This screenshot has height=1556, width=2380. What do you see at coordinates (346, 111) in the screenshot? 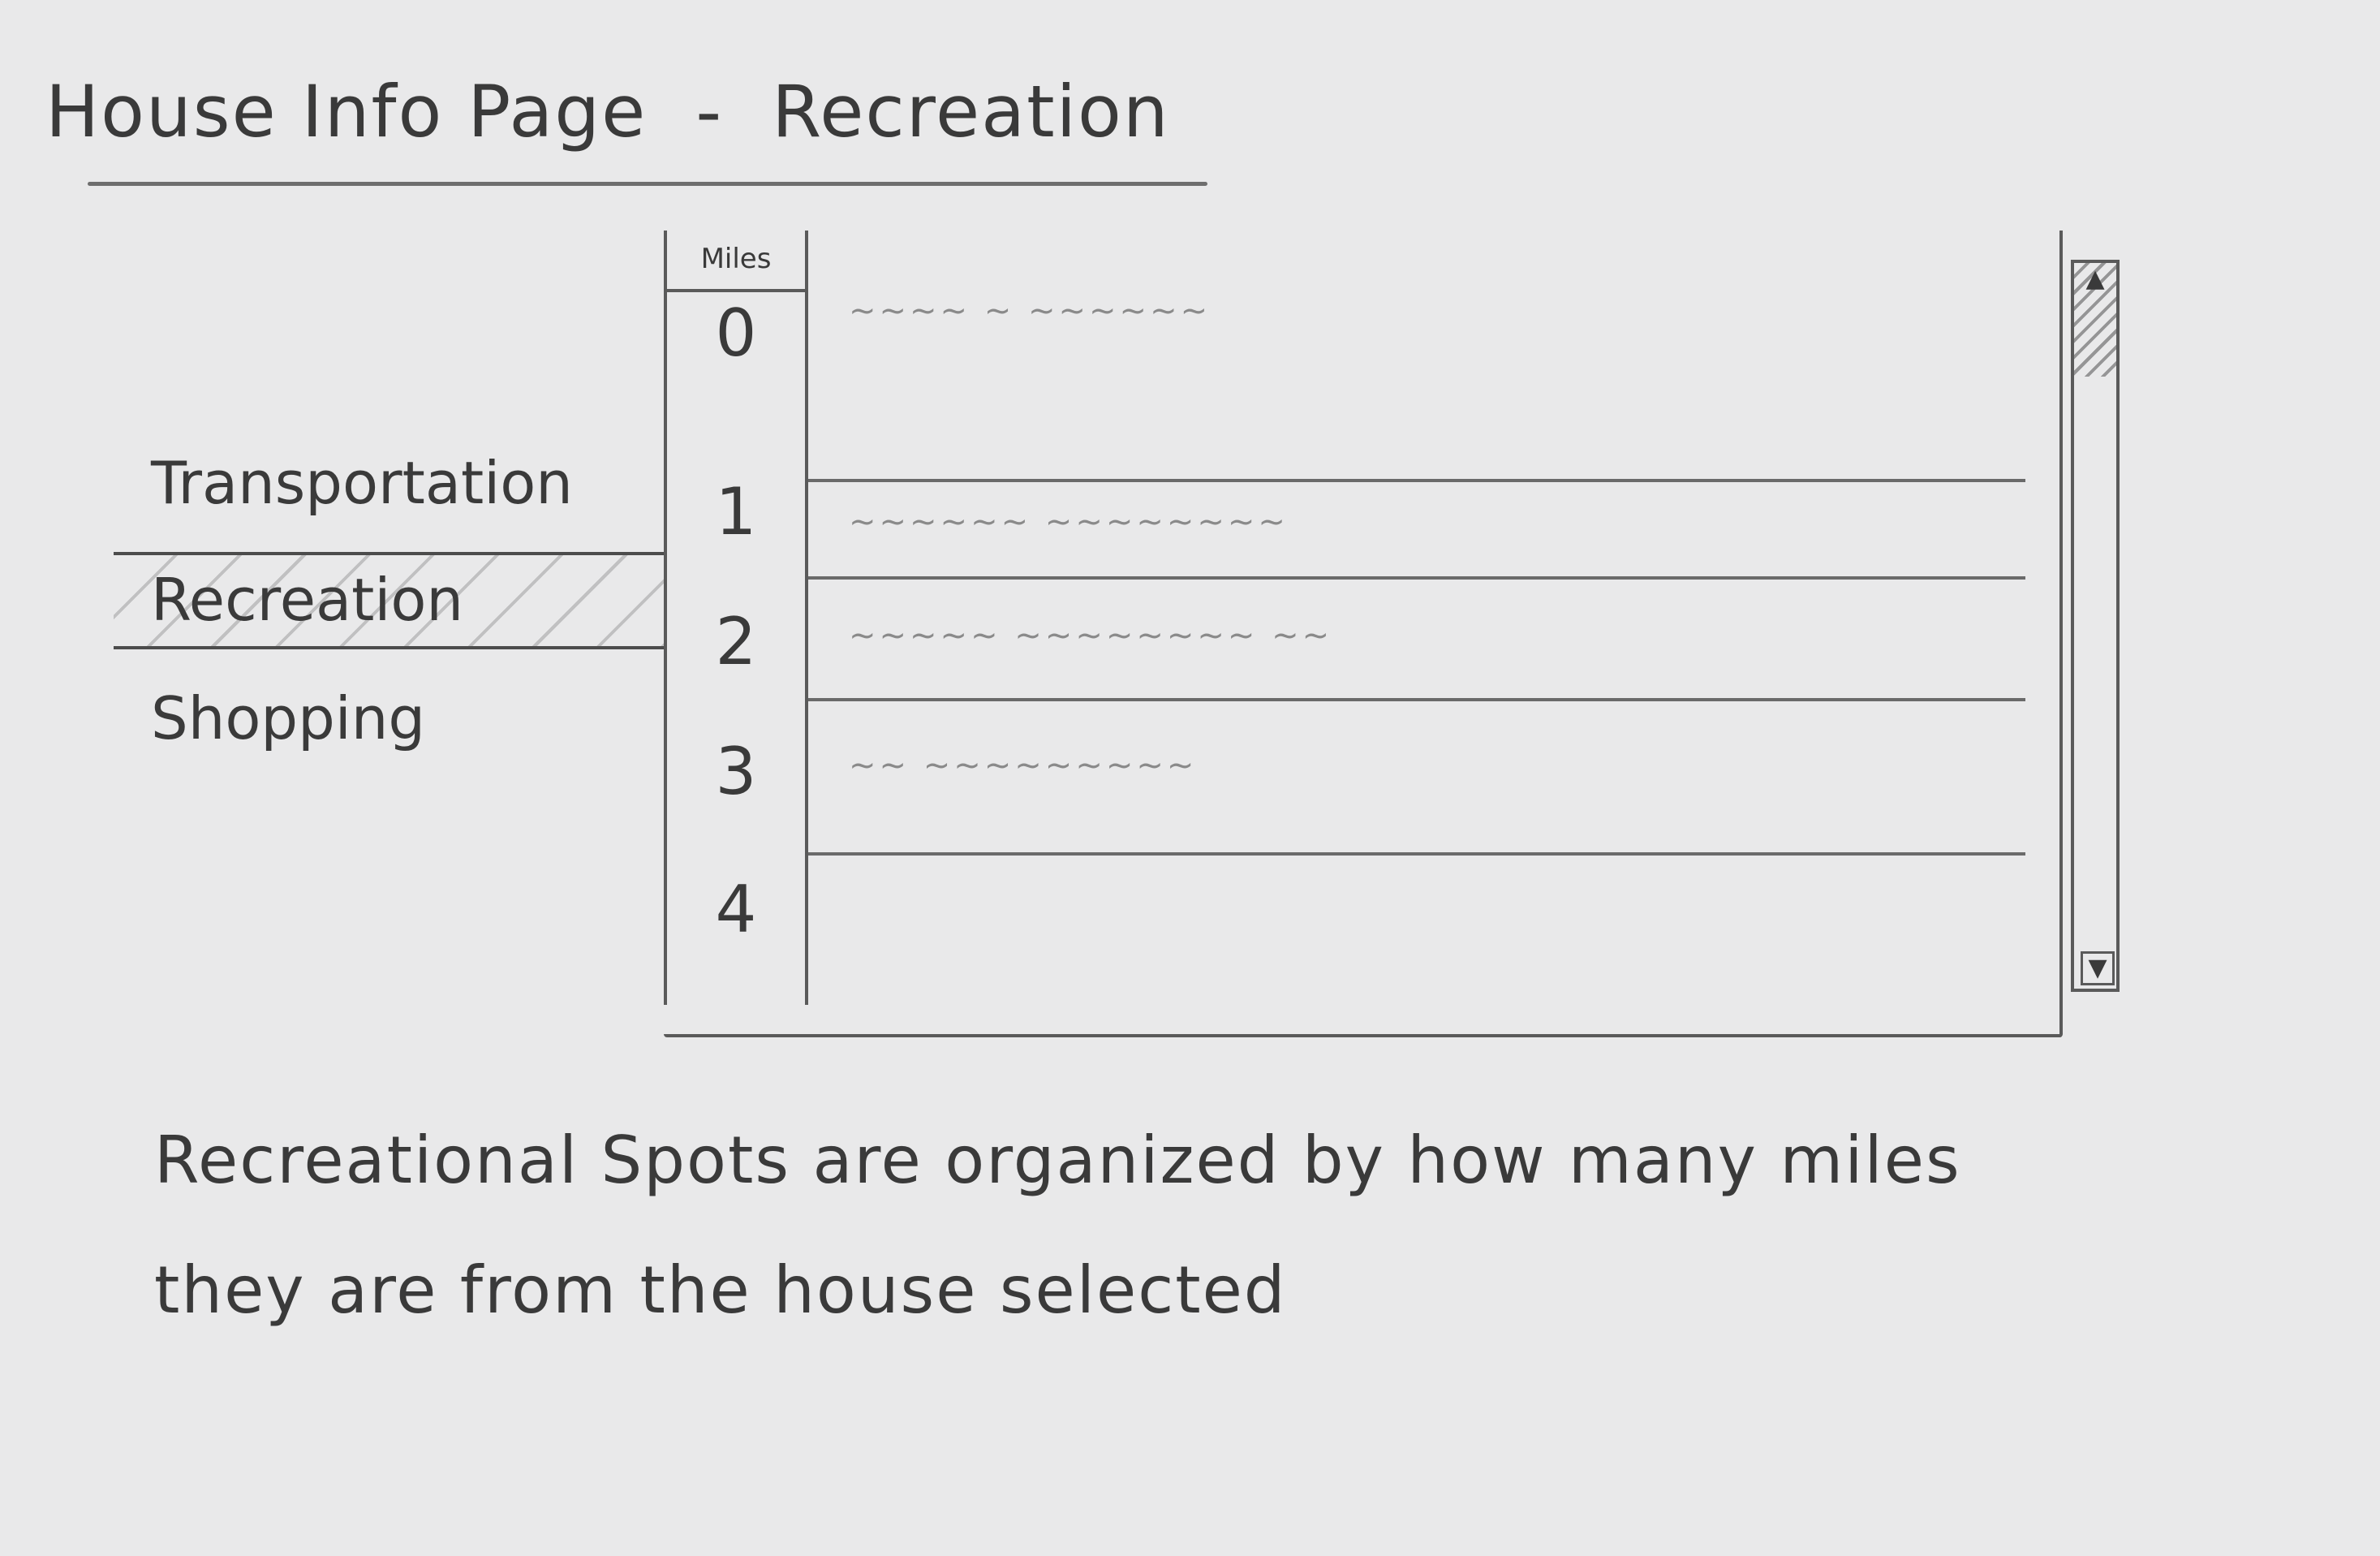
I see `title-text: House Info Page` at bounding box center [346, 111].